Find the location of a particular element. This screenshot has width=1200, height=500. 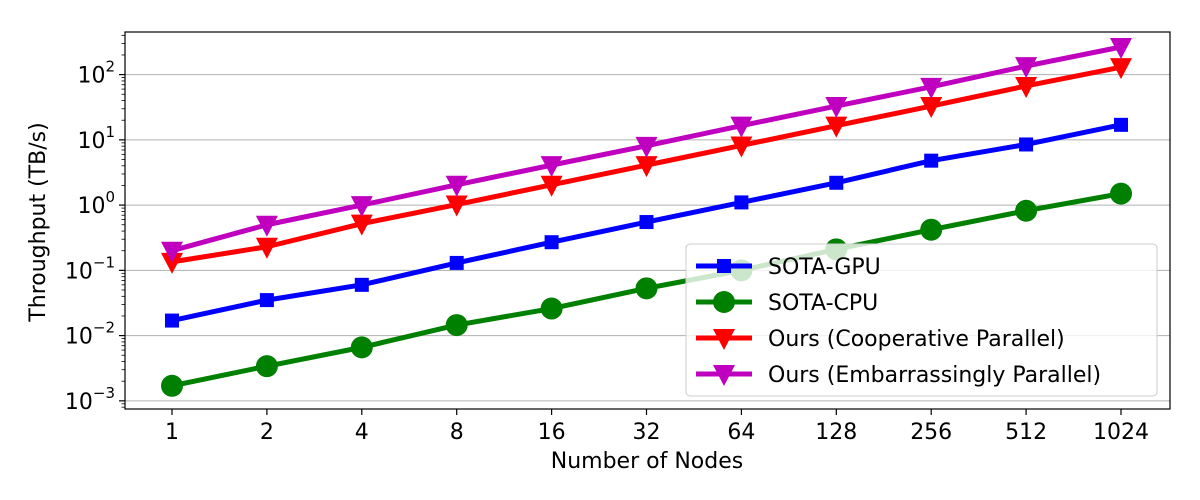

x-tick-label-10: 1024 is located at coordinates (1121, 432).